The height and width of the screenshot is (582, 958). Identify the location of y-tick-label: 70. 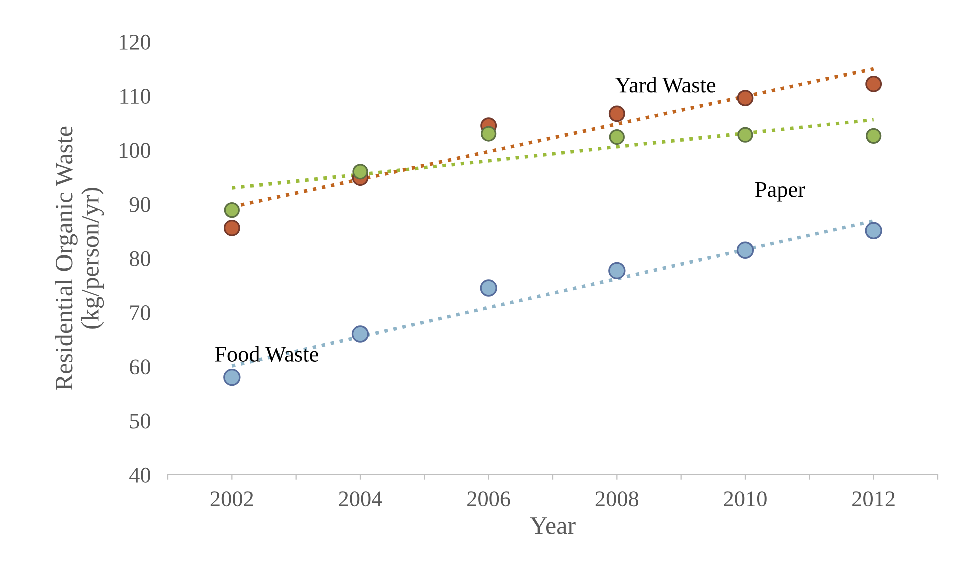
(140, 313).